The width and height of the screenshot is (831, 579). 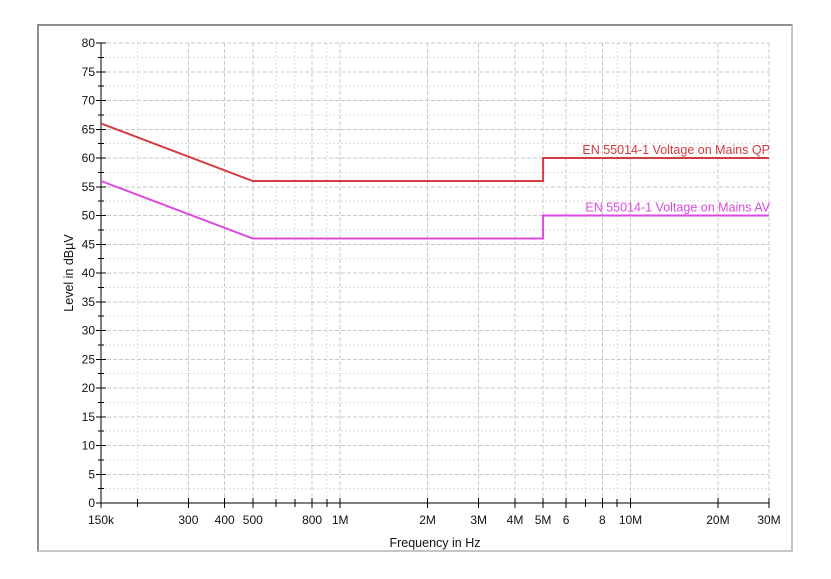 I want to click on x-tick-label: 2M, so click(x=427, y=520).